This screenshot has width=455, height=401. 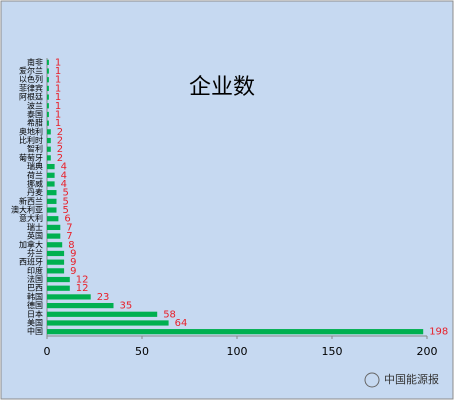 I want to click on data-label: 64, so click(x=181, y=323).